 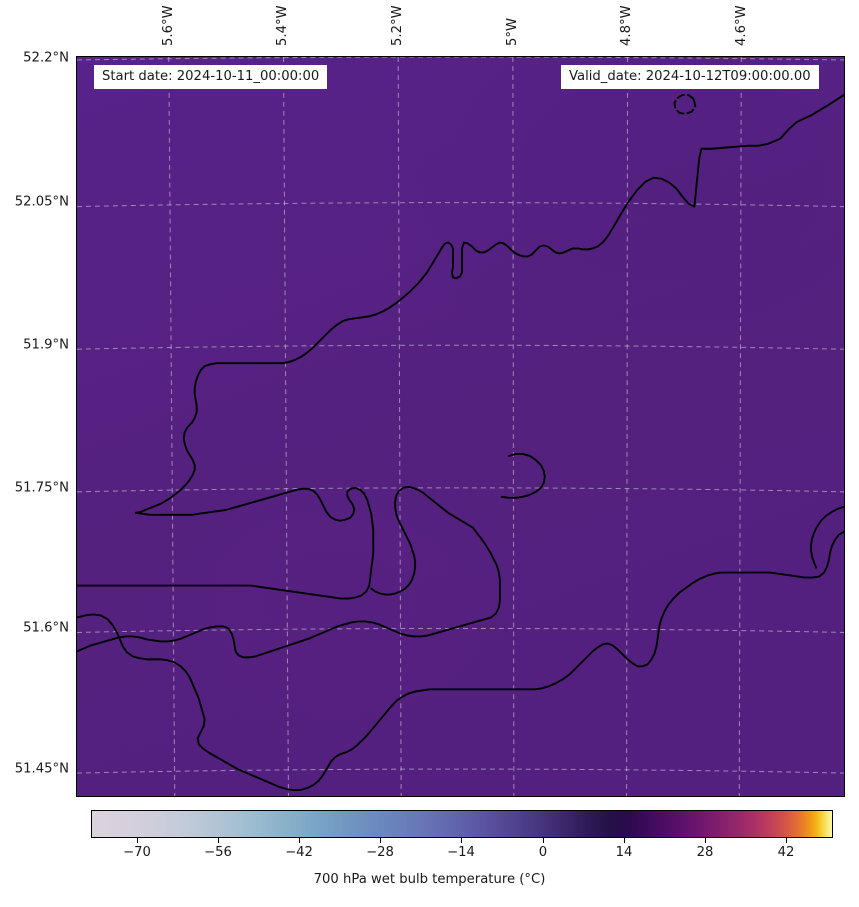 I want to click on colorbar-axis-label: 700 hPa wet bulb temperature (°C), so click(x=429, y=879).